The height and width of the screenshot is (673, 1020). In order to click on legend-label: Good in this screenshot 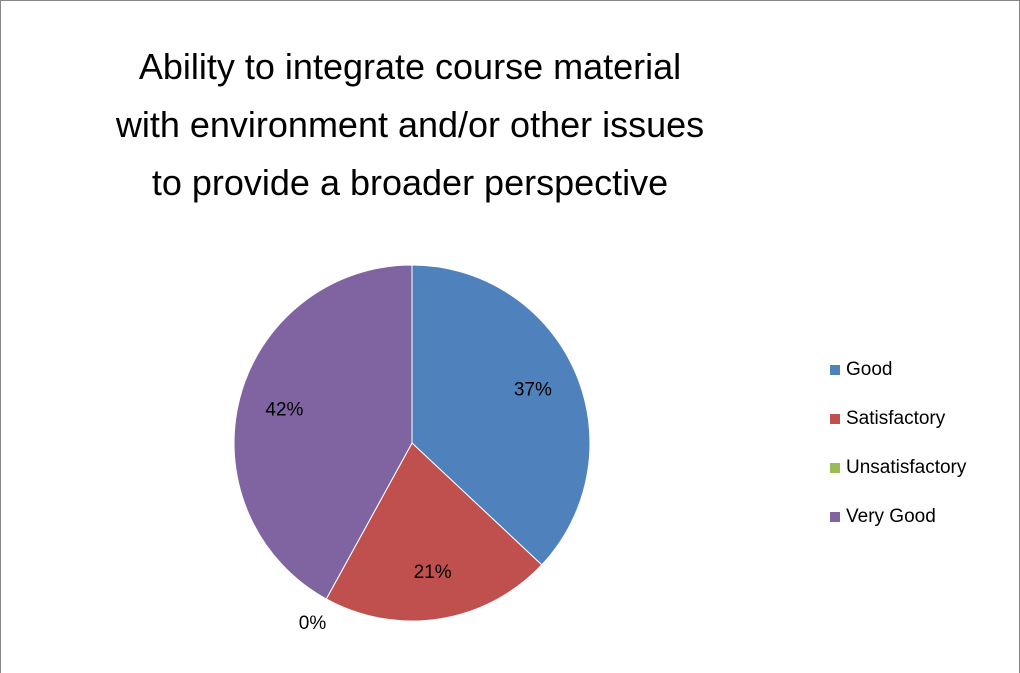, I will do `click(869, 369)`.